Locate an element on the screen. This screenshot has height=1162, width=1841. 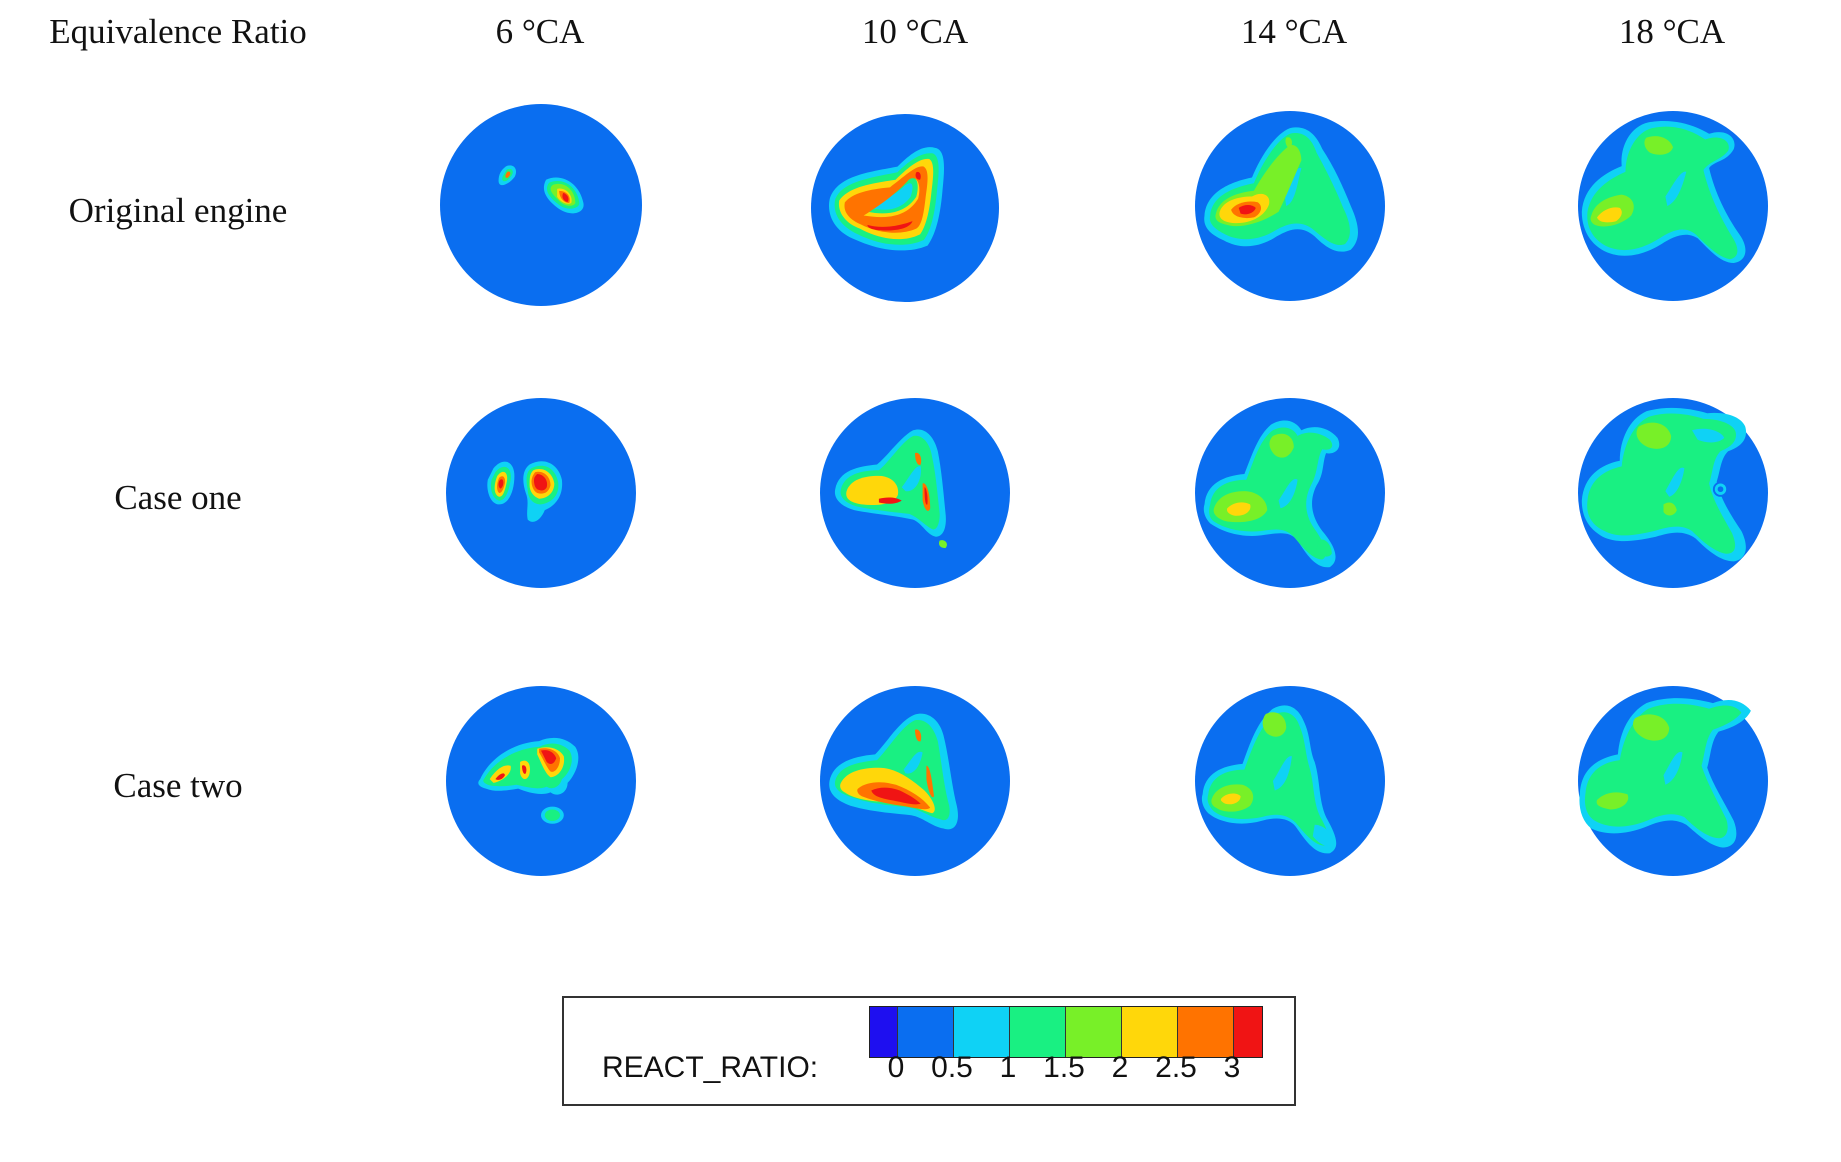
legend-tick-2-5: 2.5 is located at coordinates (1176, 1067).